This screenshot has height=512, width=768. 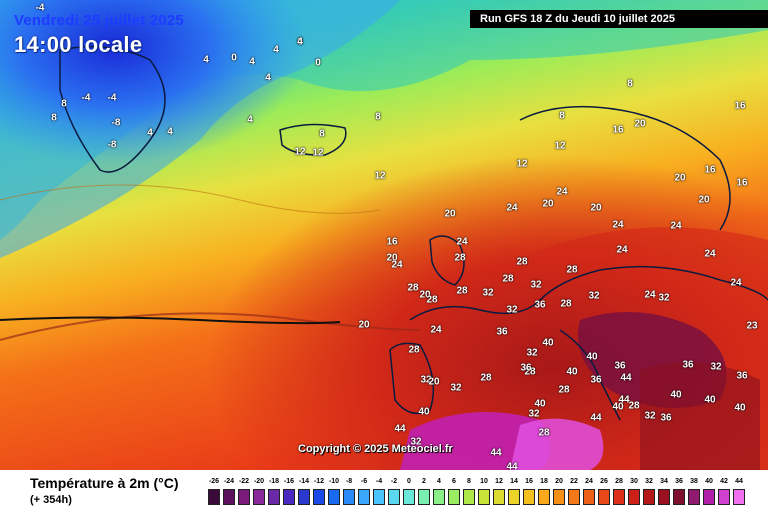 I want to click on legend-tick: 36, so click(x=679, y=481).